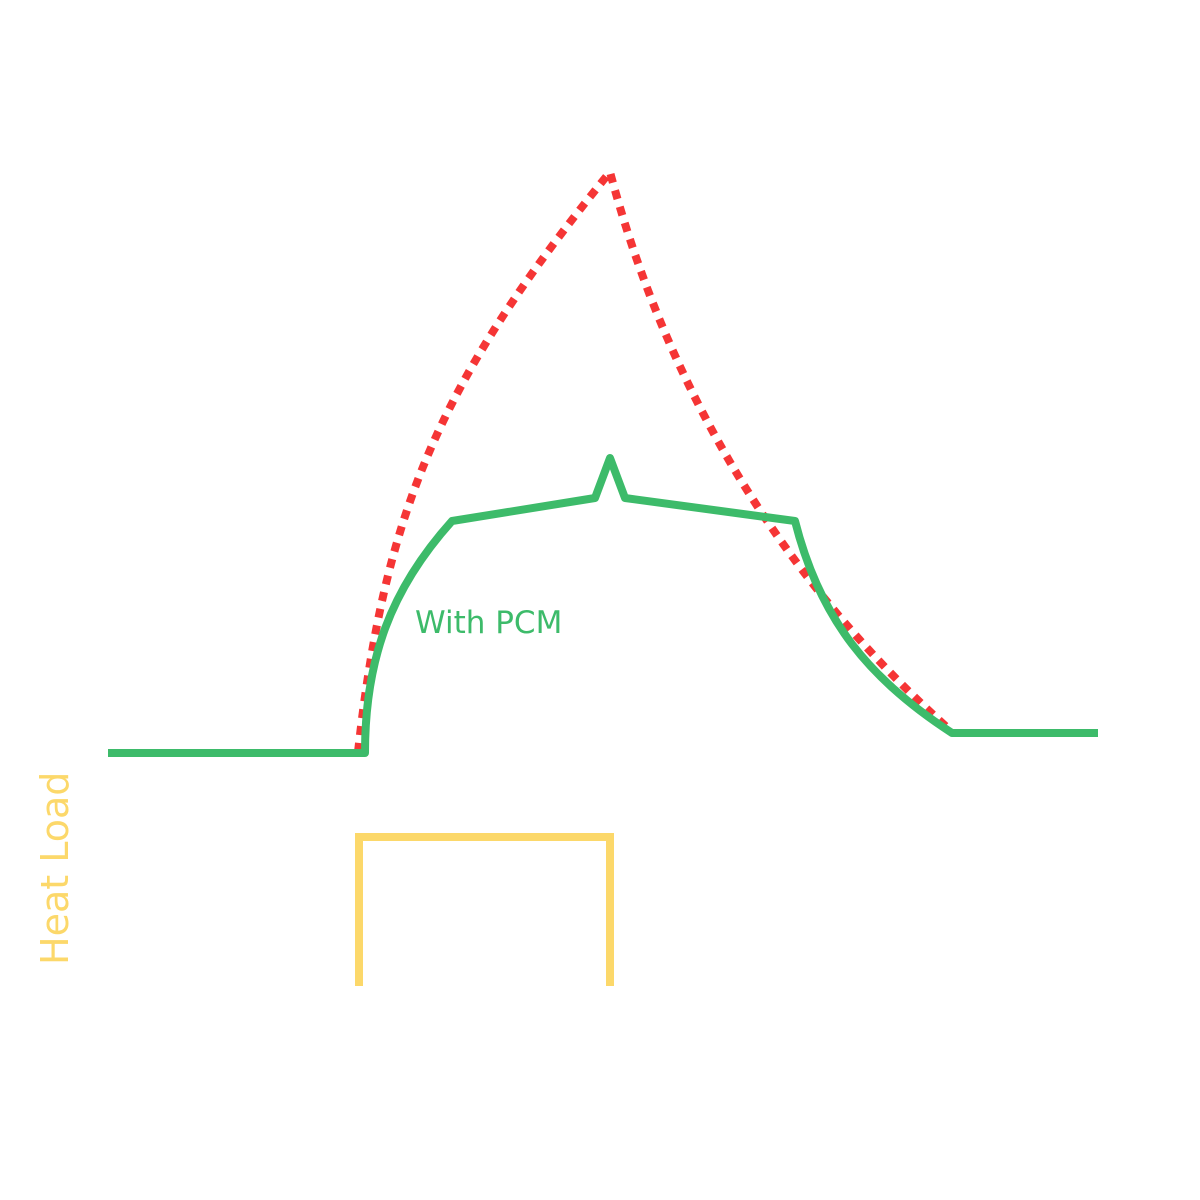  What do you see at coordinates (488, 623) in the screenshot?
I see `with-pcm-label: With PCM` at bounding box center [488, 623].